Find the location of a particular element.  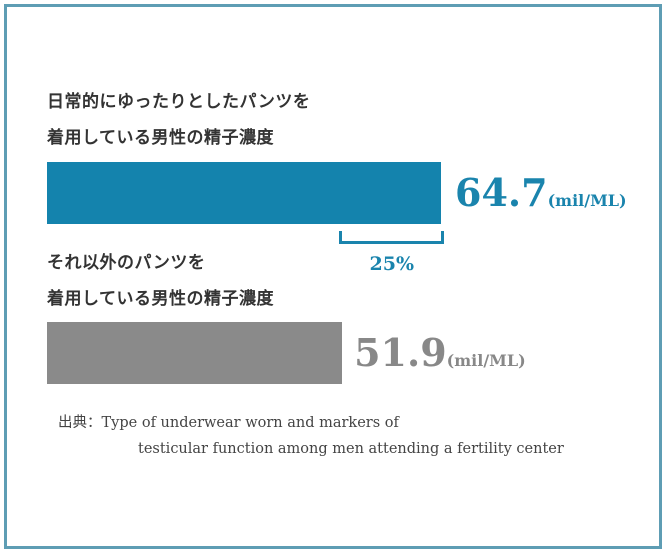

value-number: 64.7 is located at coordinates (501, 192).